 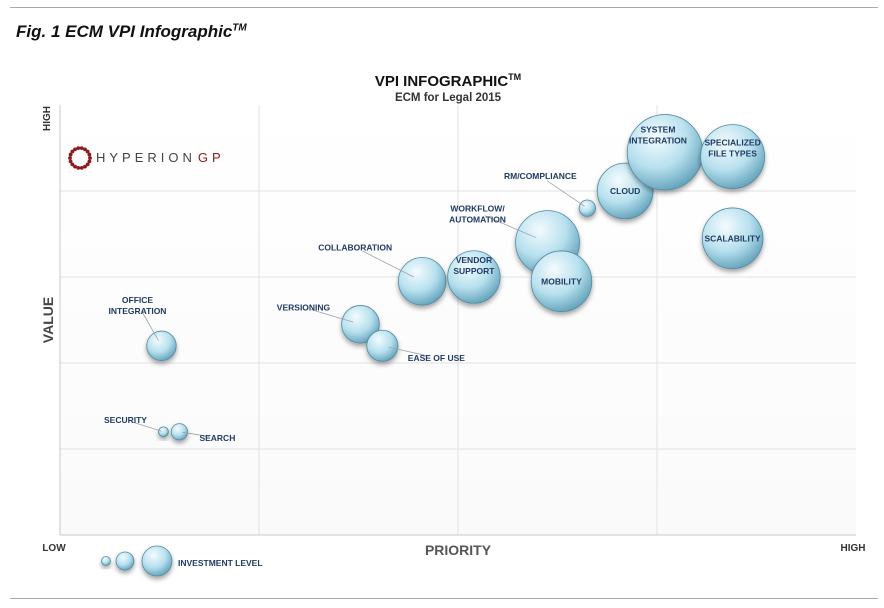 What do you see at coordinates (625, 191) in the screenshot?
I see `bubble-label: CLOUD` at bounding box center [625, 191].